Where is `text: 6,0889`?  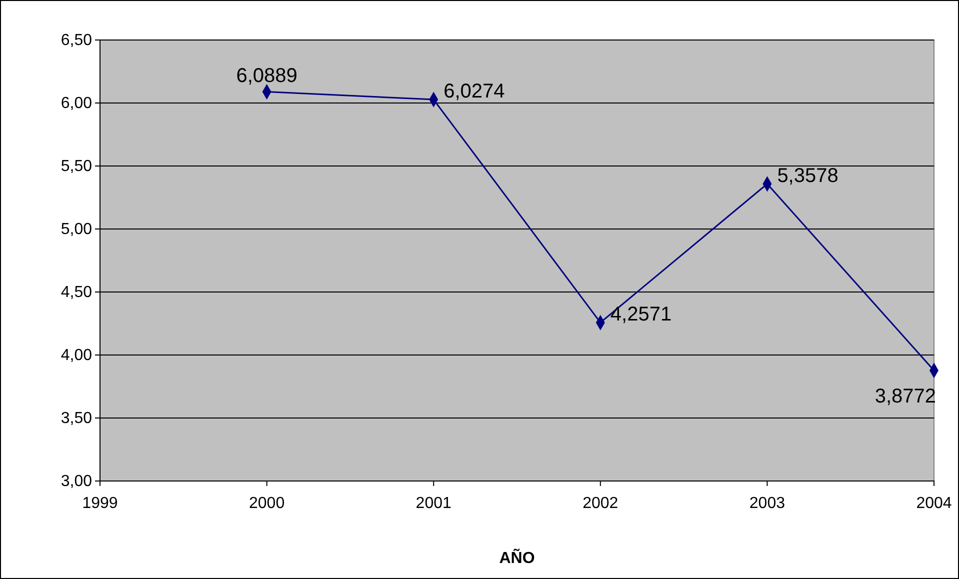 text: 6,0889 is located at coordinates (267, 75).